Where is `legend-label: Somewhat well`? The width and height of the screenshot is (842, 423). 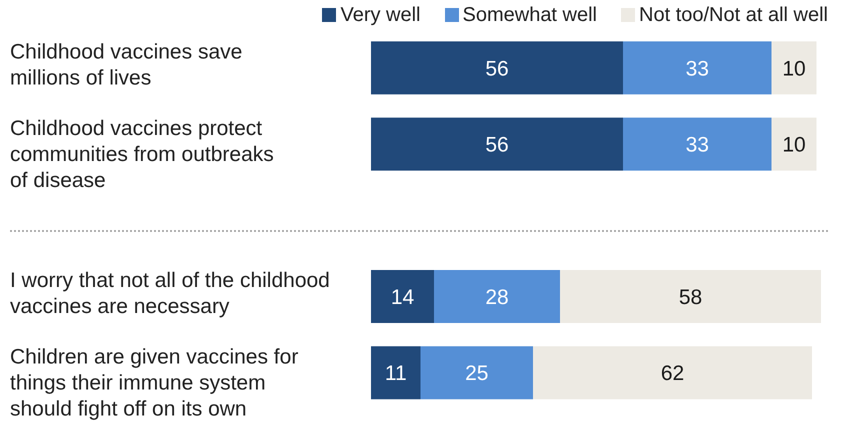
legend-label: Somewhat well is located at coordinates (530, 15).